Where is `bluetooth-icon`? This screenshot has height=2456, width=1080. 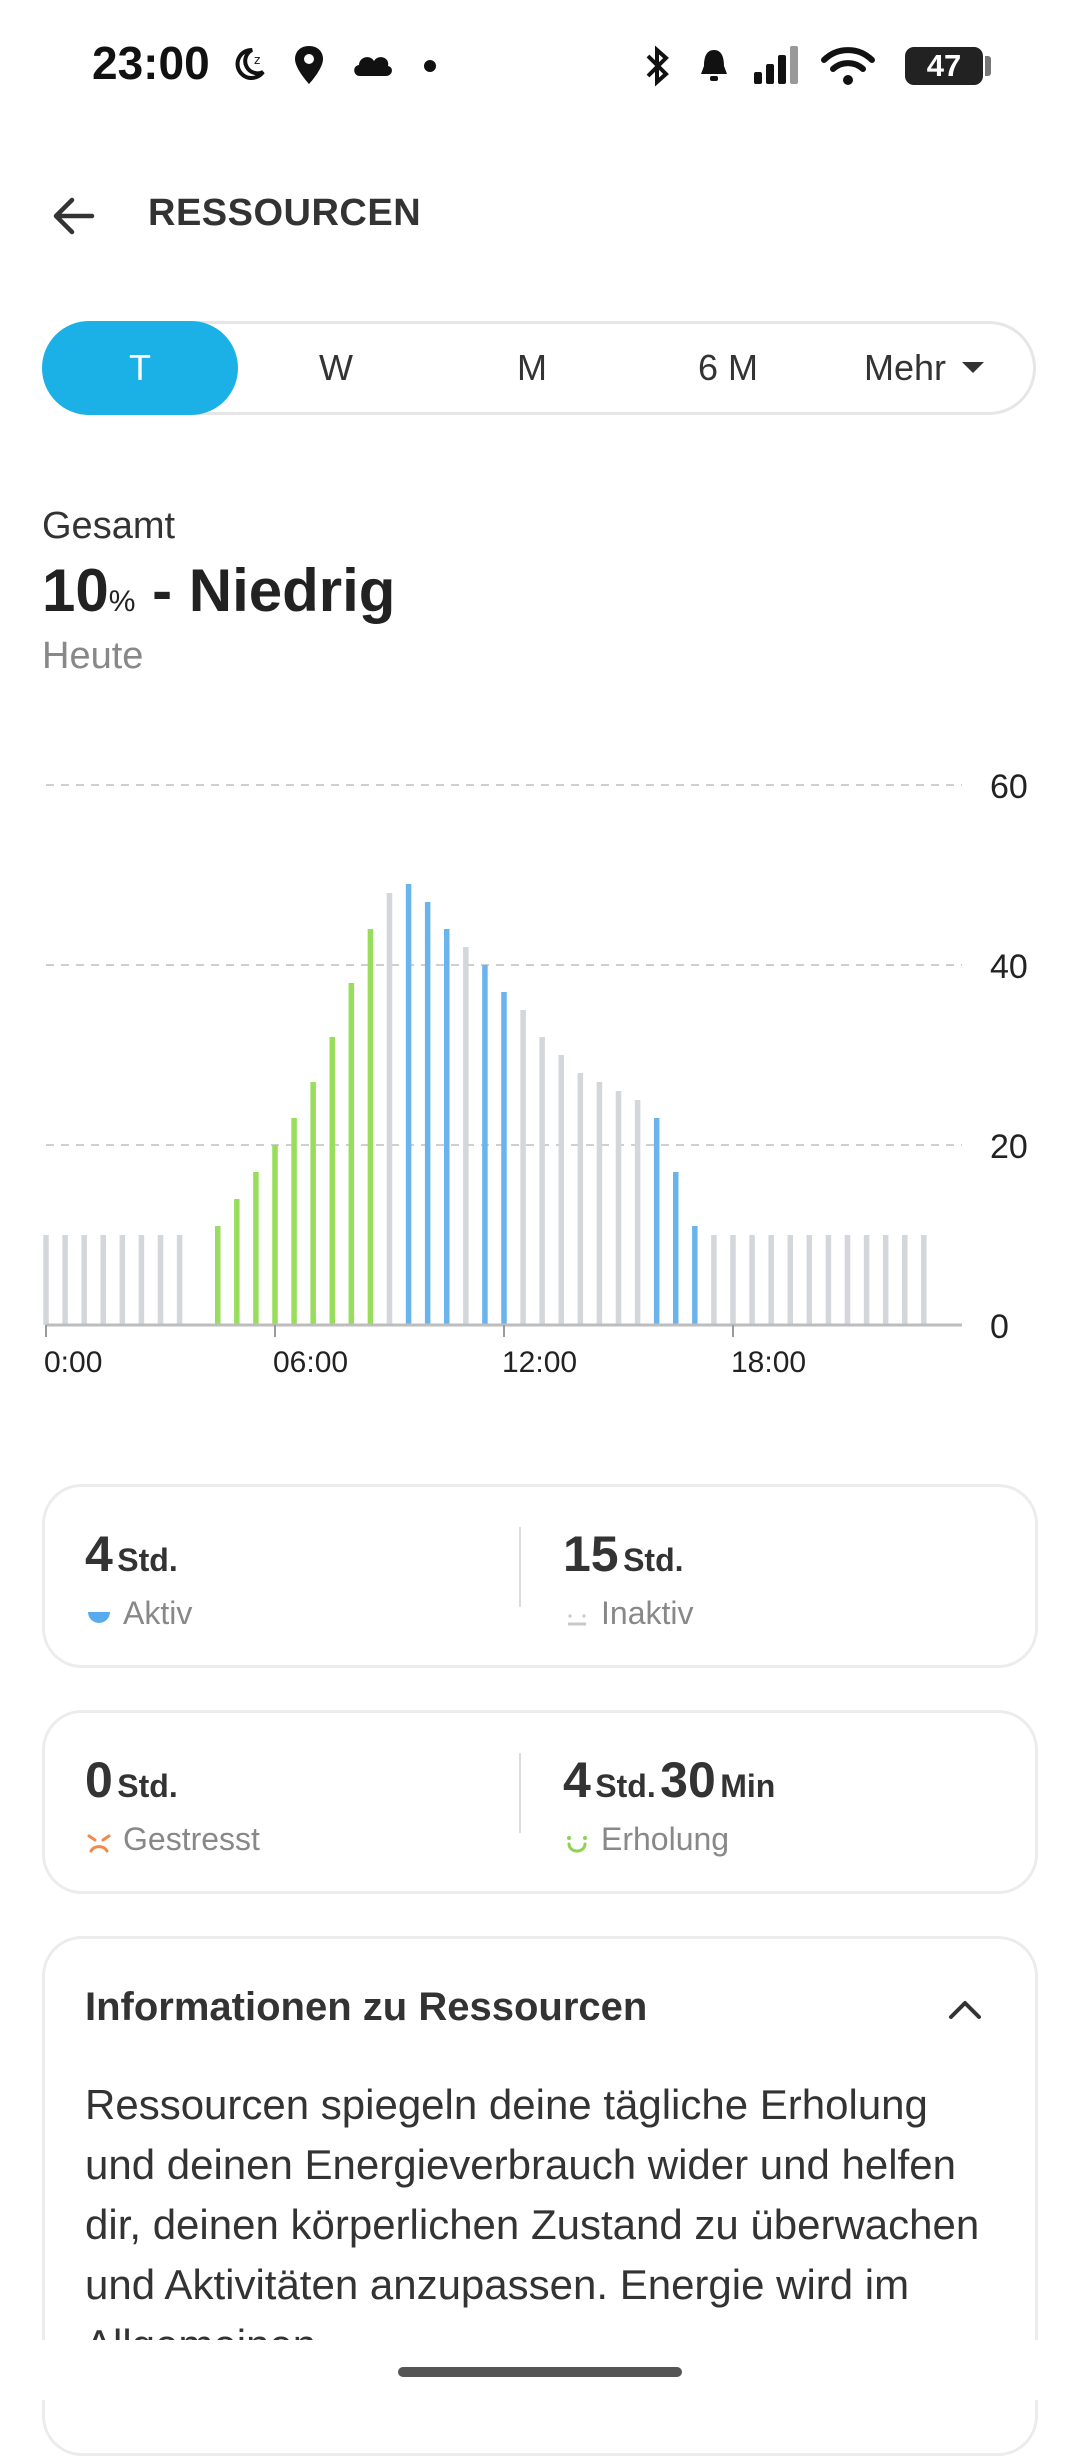 bluetooth-icon is located at coordinates (657, 66).